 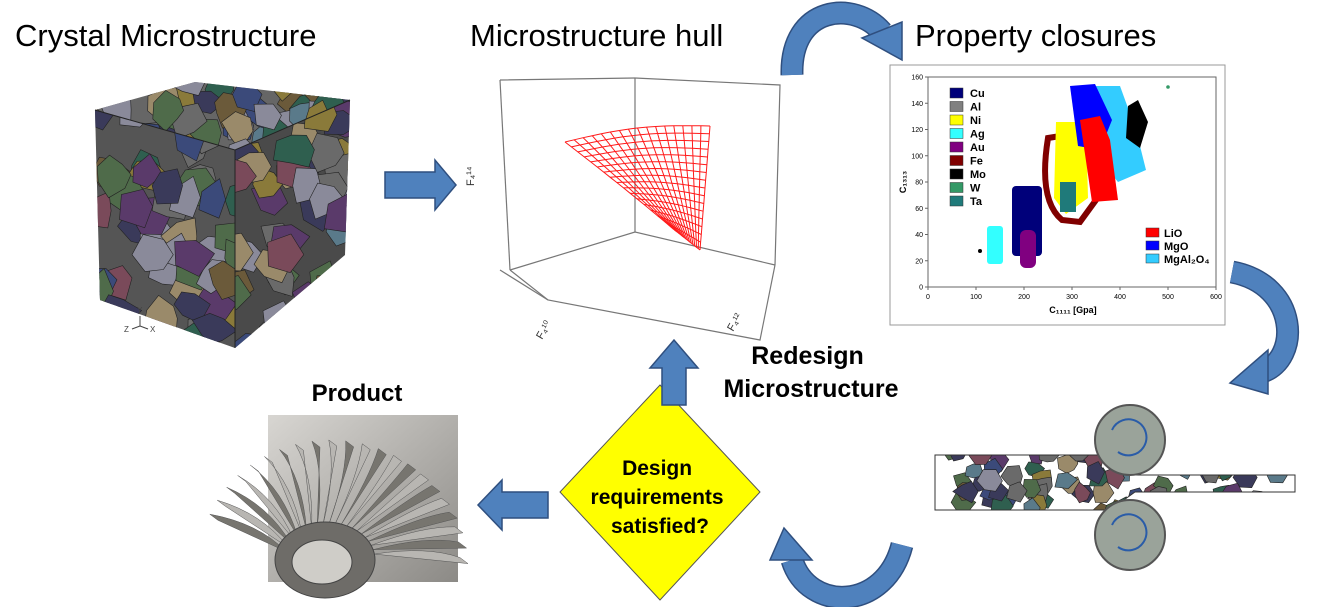 What do you see at coordinates (978, 175) in the screenshot?
I see `legend-label: Mo` at bounding box center [978, 175].